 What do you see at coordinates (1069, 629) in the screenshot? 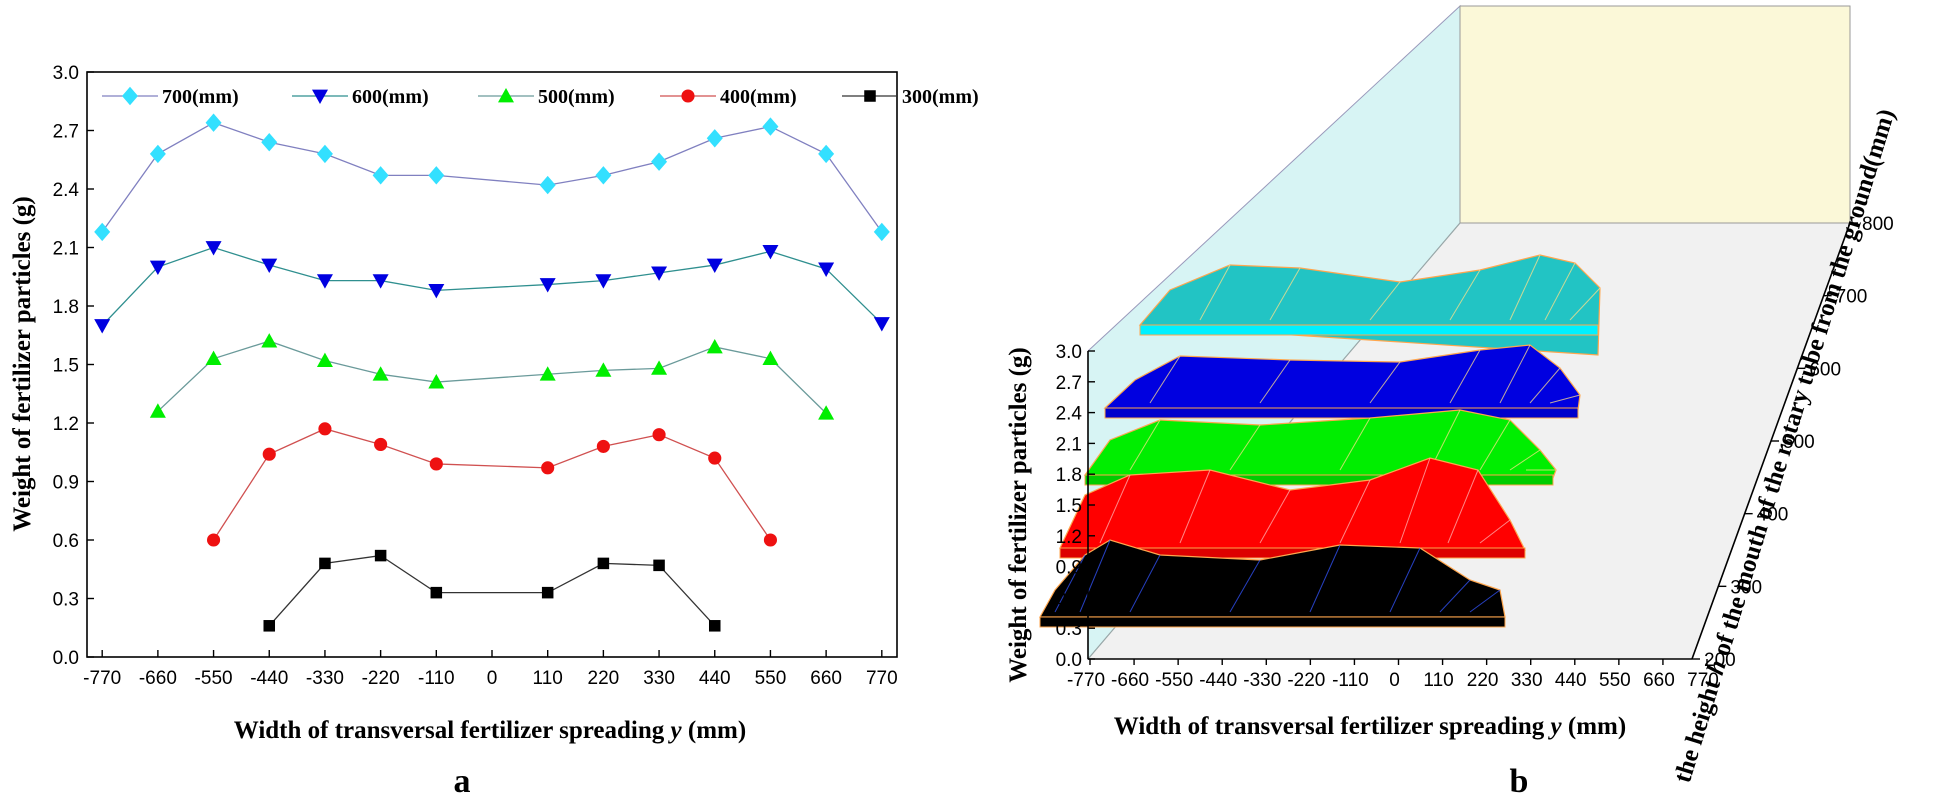
I see `y-tick-label: 0.3` at bounding box center [1069, 629].